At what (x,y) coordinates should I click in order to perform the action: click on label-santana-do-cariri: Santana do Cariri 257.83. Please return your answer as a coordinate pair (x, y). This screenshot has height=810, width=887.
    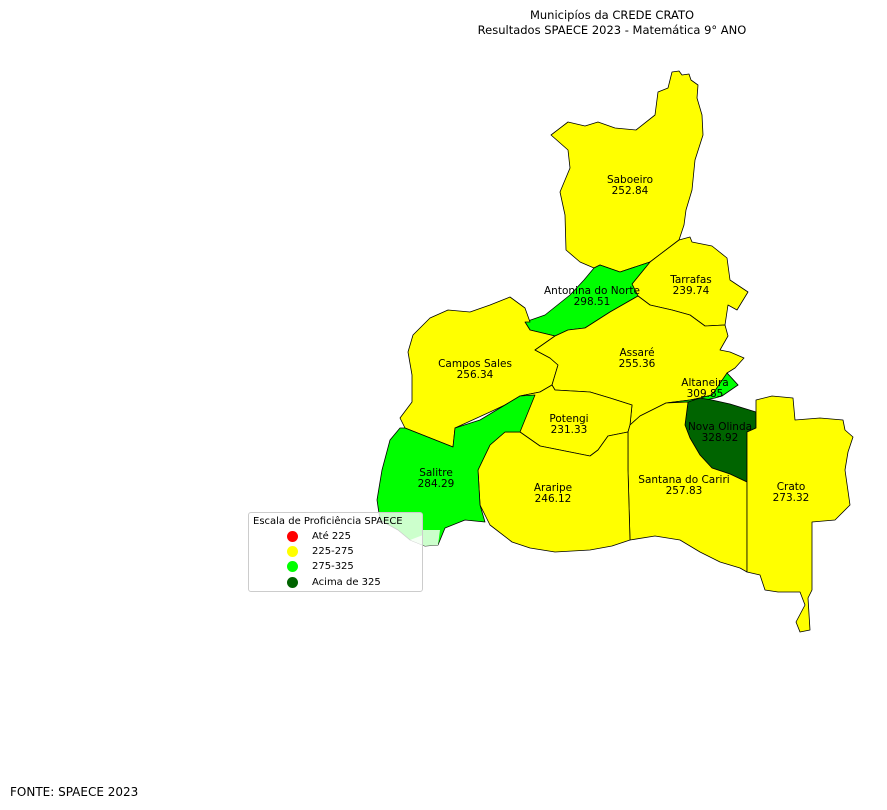
    Looking at the image, I should click on (683, 485).